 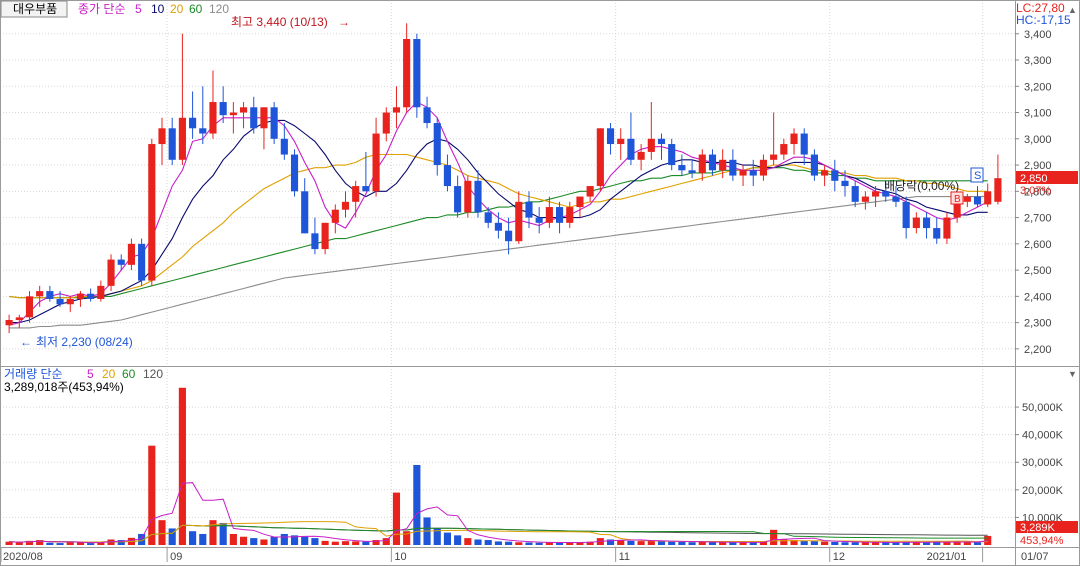 I want to click on dividend-annotation: 배당락(0,00%), so click(x=921, y=186).